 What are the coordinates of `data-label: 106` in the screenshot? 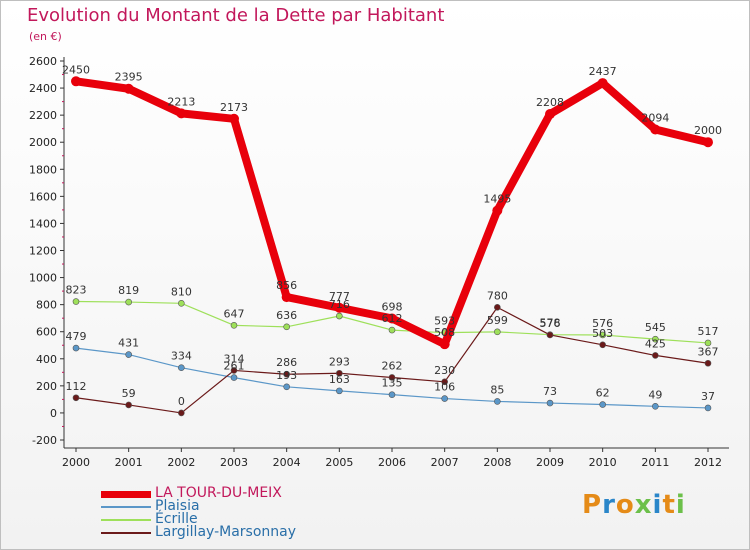 It's located at (444, 387).